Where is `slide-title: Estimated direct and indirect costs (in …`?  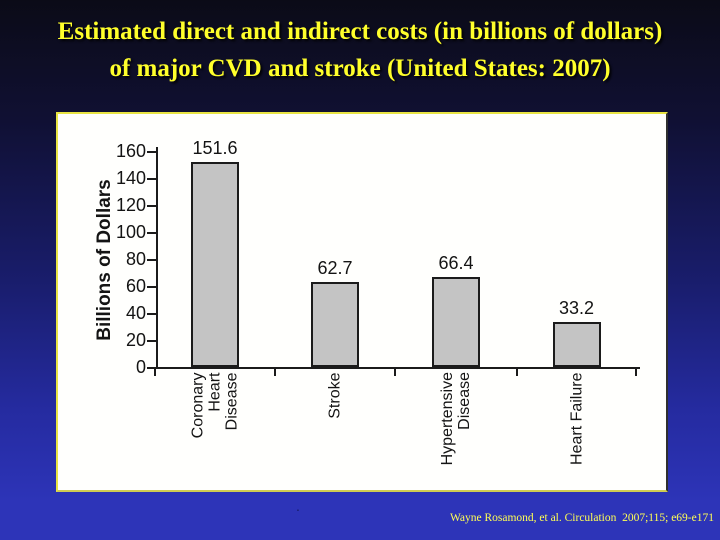
slide-title: Estimated direct and indirect costs (in … is located at coordinates (360, 50).